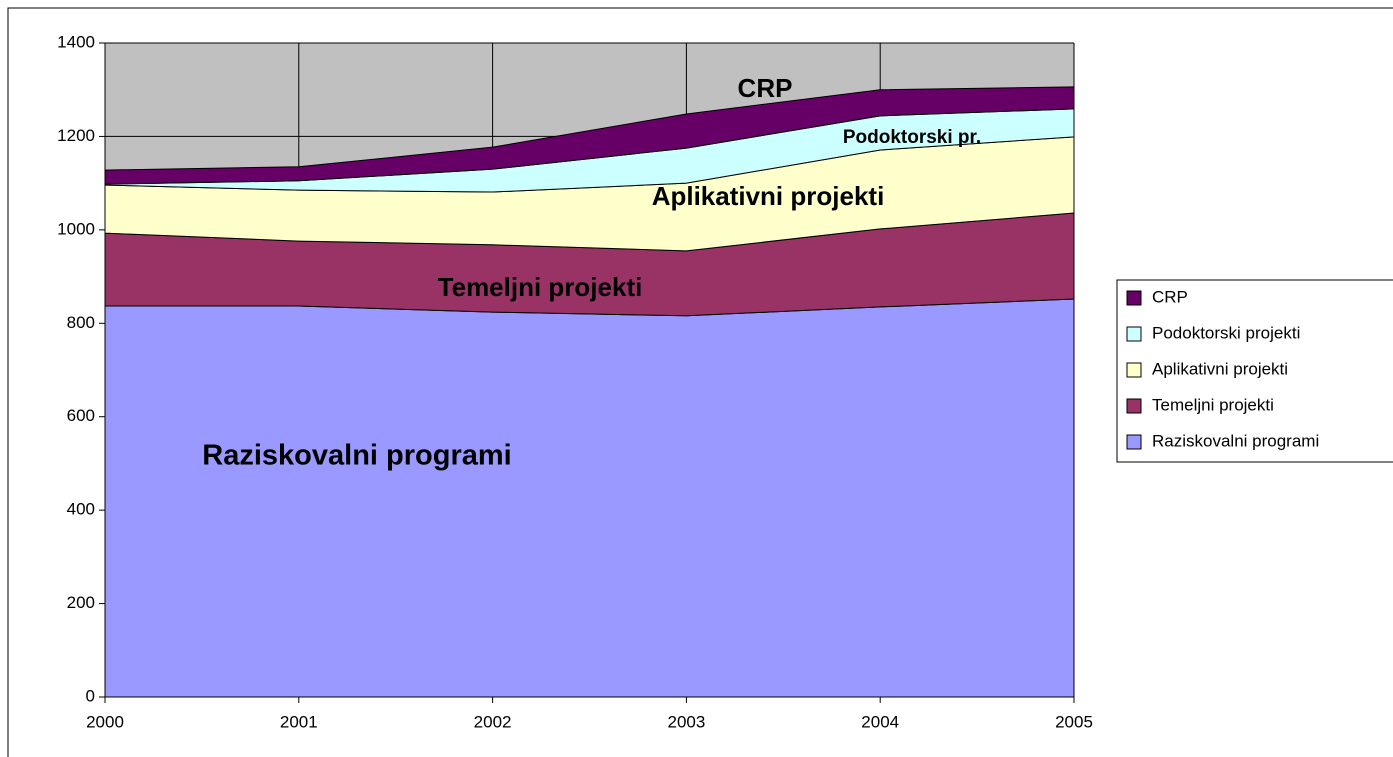  Describe the element at coordinates (589, 135) in the screenshot. I see `area` at that location.